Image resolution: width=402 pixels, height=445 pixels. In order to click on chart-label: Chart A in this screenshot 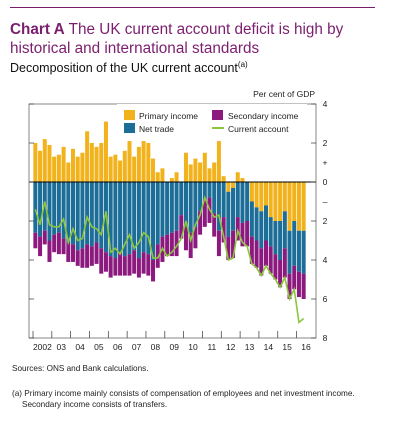, I will do `click(37, 29)`.